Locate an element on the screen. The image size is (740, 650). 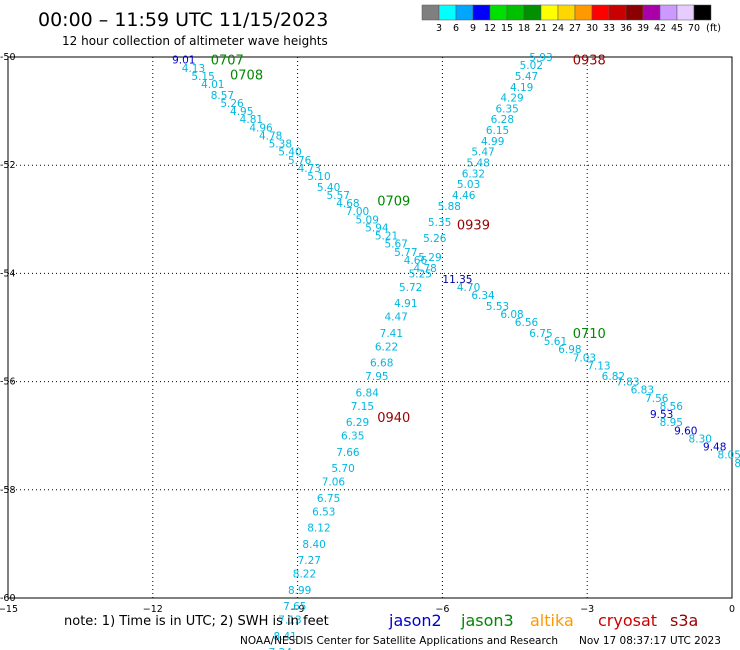
wave-height-value: 5.93 is located at coordinates (540, 58).